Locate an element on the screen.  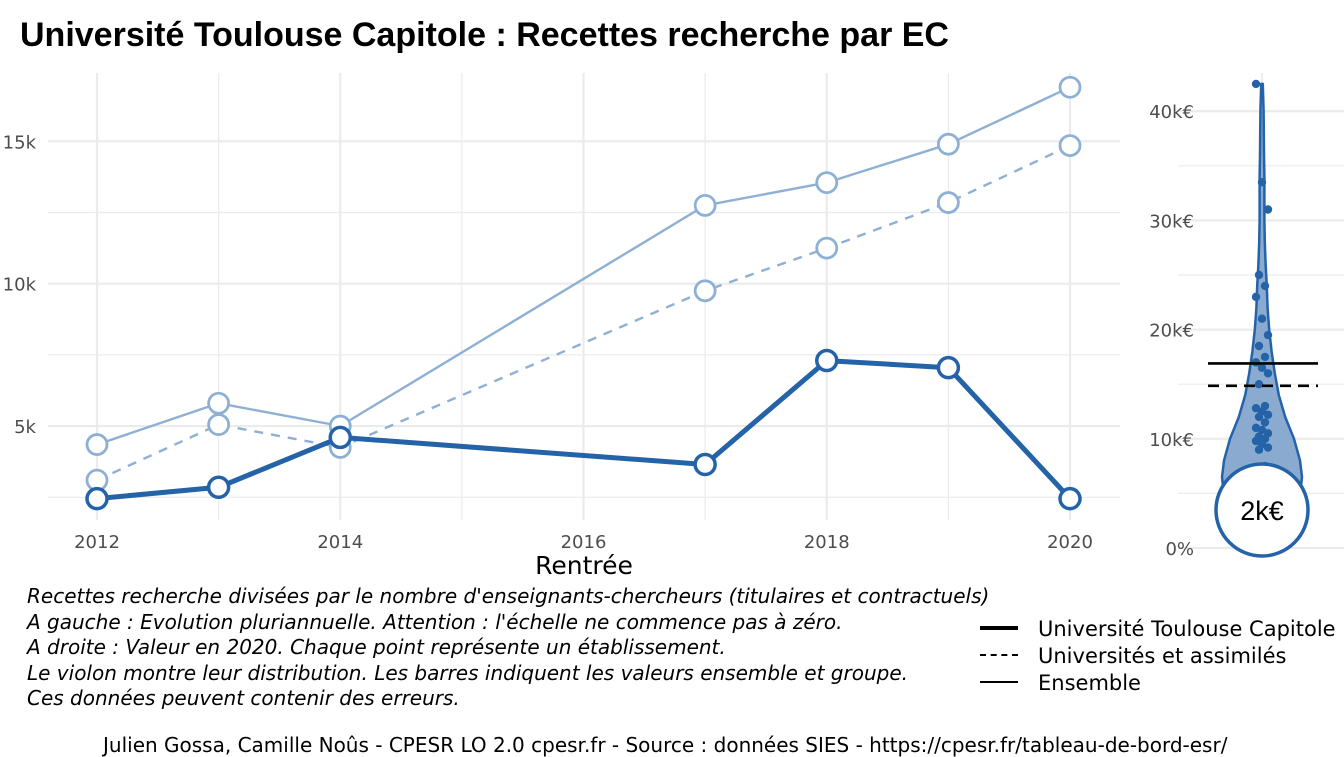
violin-plot-body: 2k€ is located at coordinates (1263, 318).